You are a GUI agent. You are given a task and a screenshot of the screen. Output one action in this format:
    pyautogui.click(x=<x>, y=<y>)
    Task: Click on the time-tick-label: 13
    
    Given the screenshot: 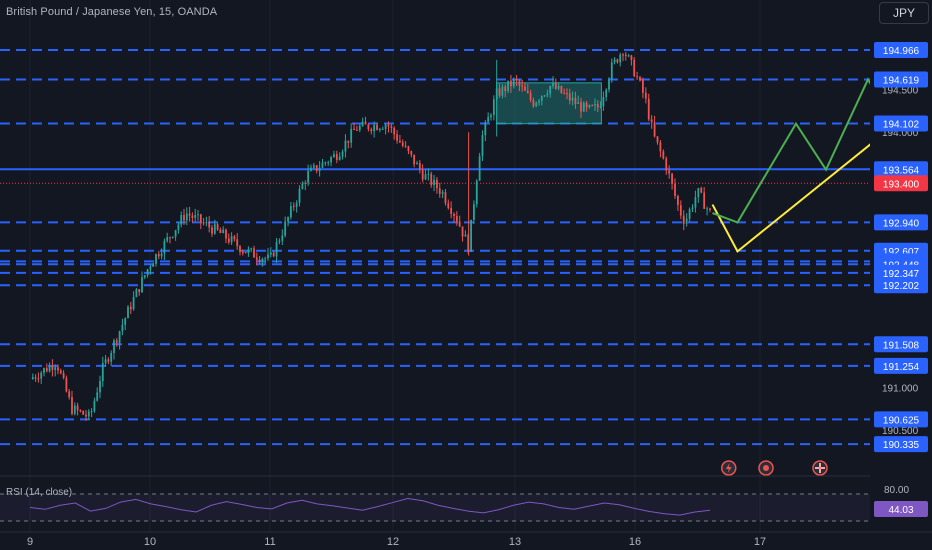 What is the action you would take?
    pyautogui.click(x=515, y=542)
    